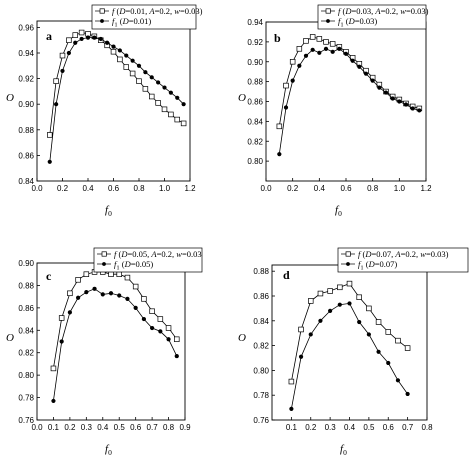 Image resolution: width=474 pixels, height=460 pixels. Describe the element at coordinates (377, 11) in the screenshot. I see `legend-entry-part: A` at that location.